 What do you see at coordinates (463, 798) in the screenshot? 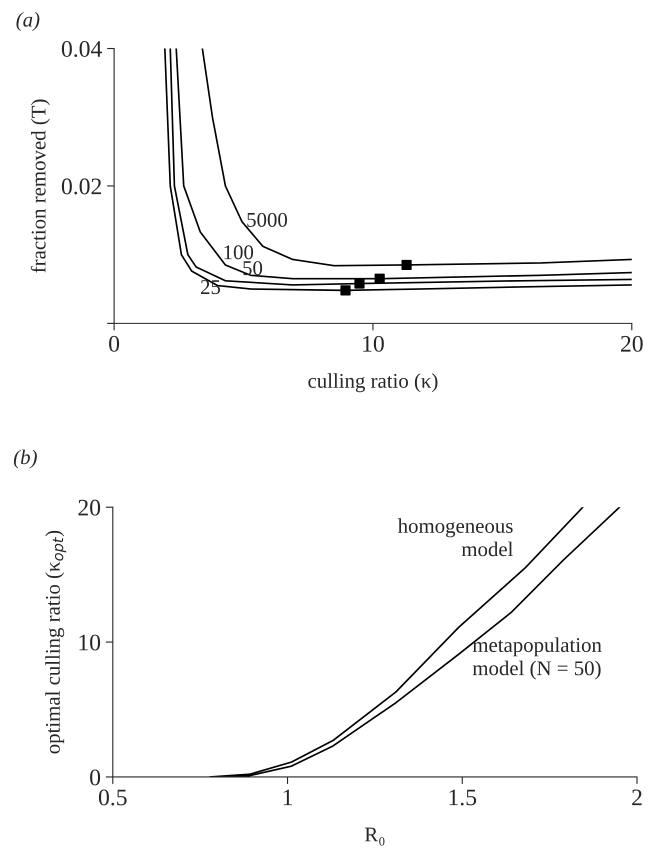
I see `x-tick-label: 1.5` at bounding box center [463, 798].